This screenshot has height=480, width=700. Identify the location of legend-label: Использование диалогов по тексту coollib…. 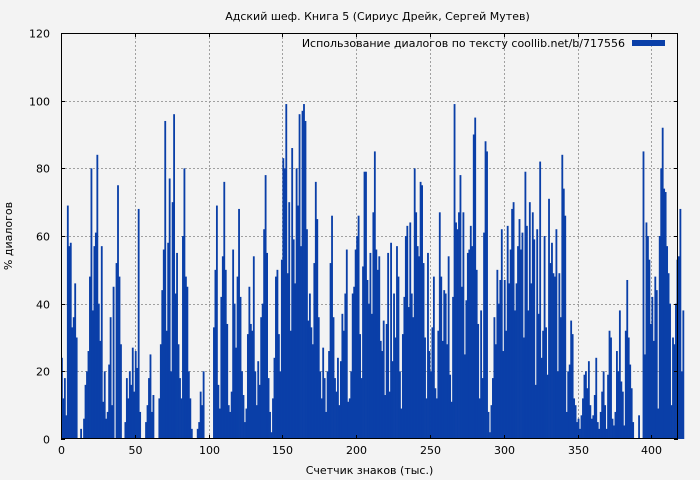
(463, 43).